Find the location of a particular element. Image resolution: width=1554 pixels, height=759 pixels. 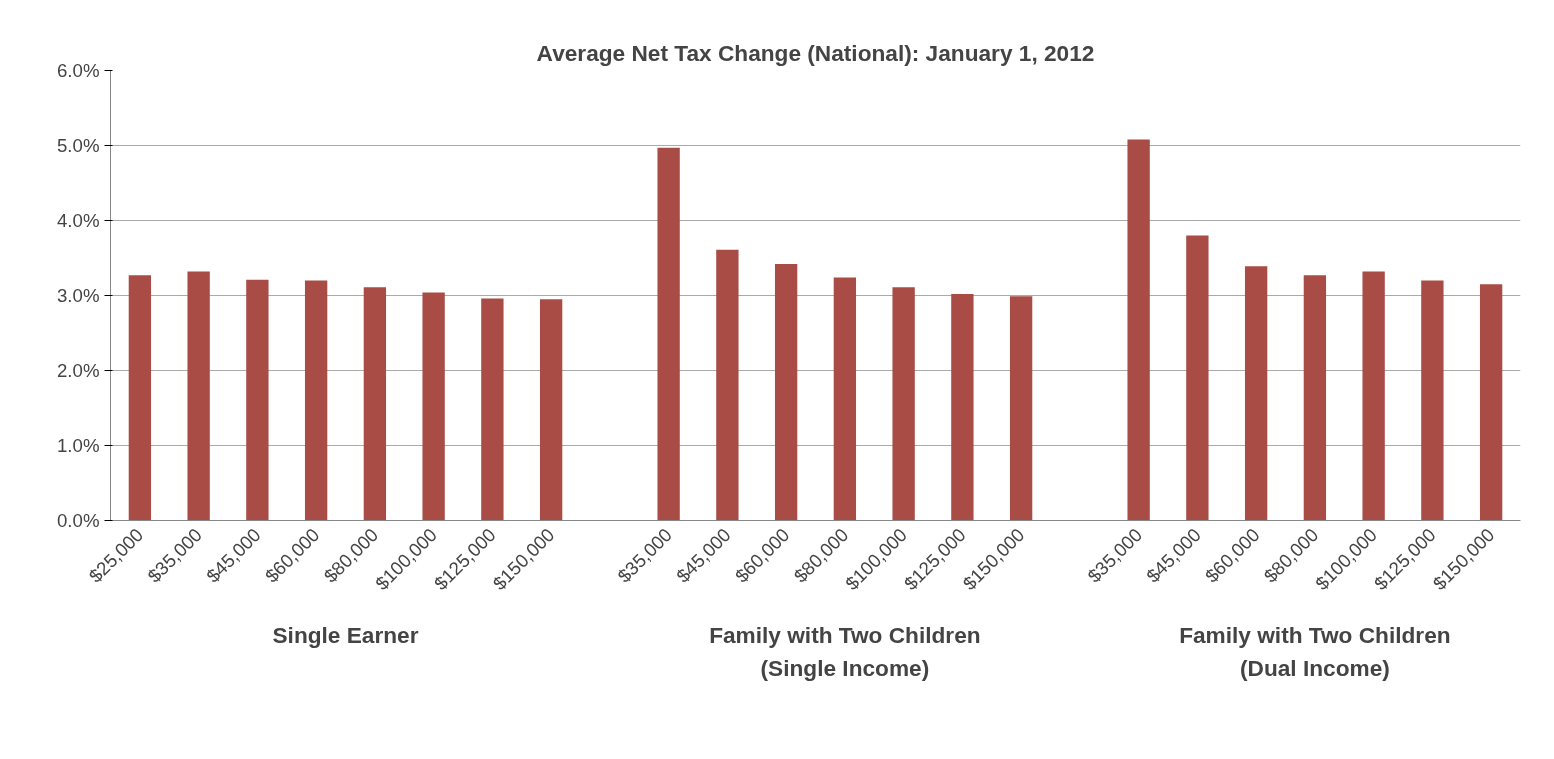

y-tick-label: 5.0% is located at coordinates (78, 145).